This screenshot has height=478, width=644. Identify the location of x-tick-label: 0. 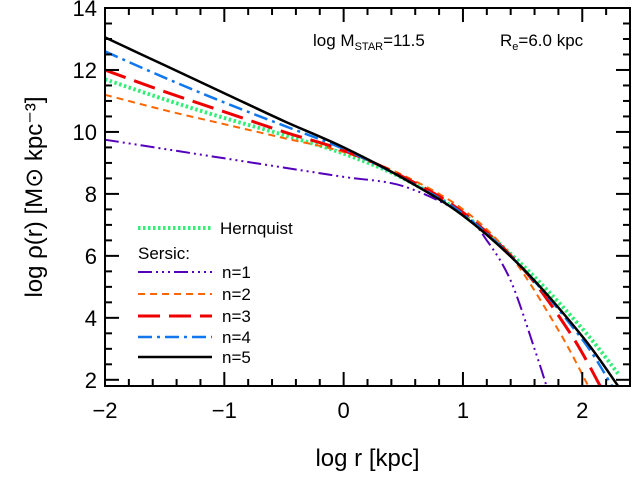
(344, 410).